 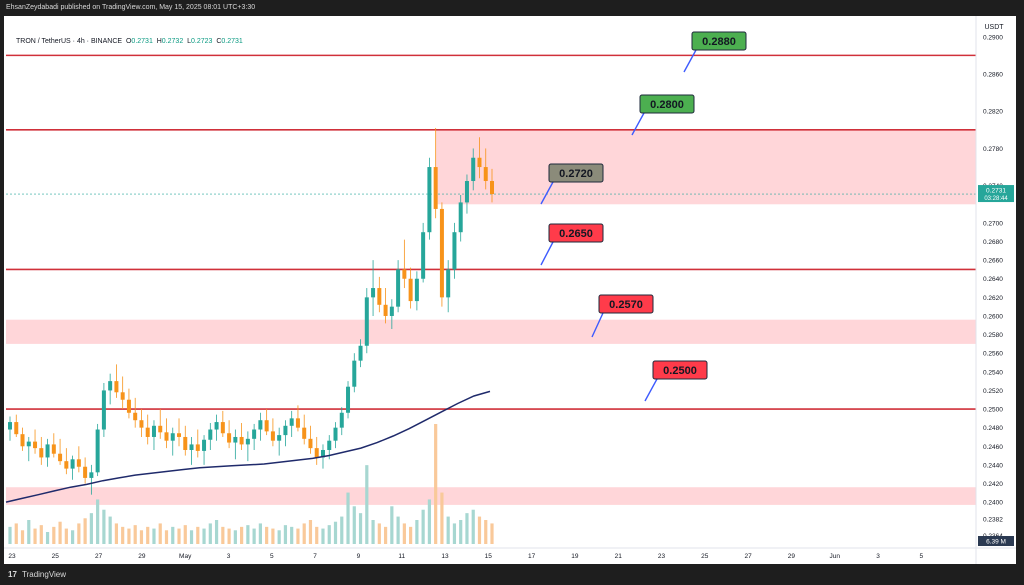 I want to click on y-tick-label: 0.2382, so click(x=993, y=519).